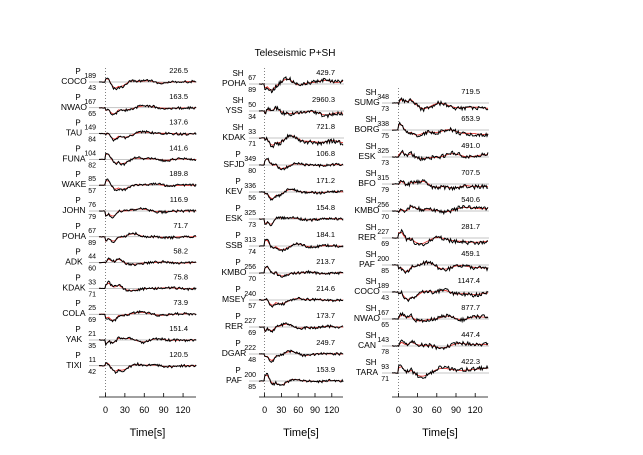 This screenshot has width=643, height=455. I want to click on azimuth-label: 76, so click(92, 205).